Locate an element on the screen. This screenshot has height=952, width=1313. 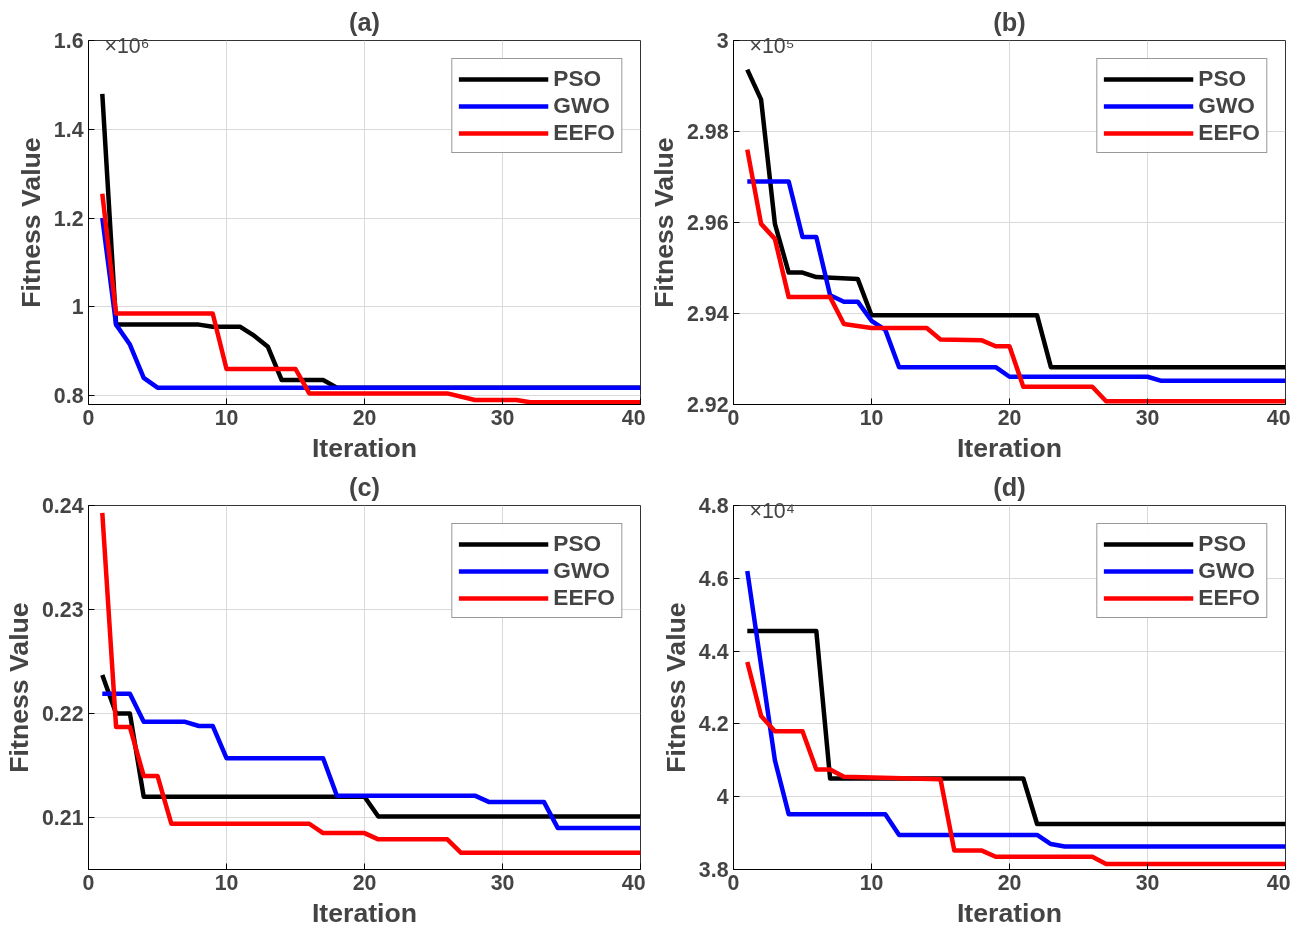
chart-title: (c) is located at coordinates (364, 486).